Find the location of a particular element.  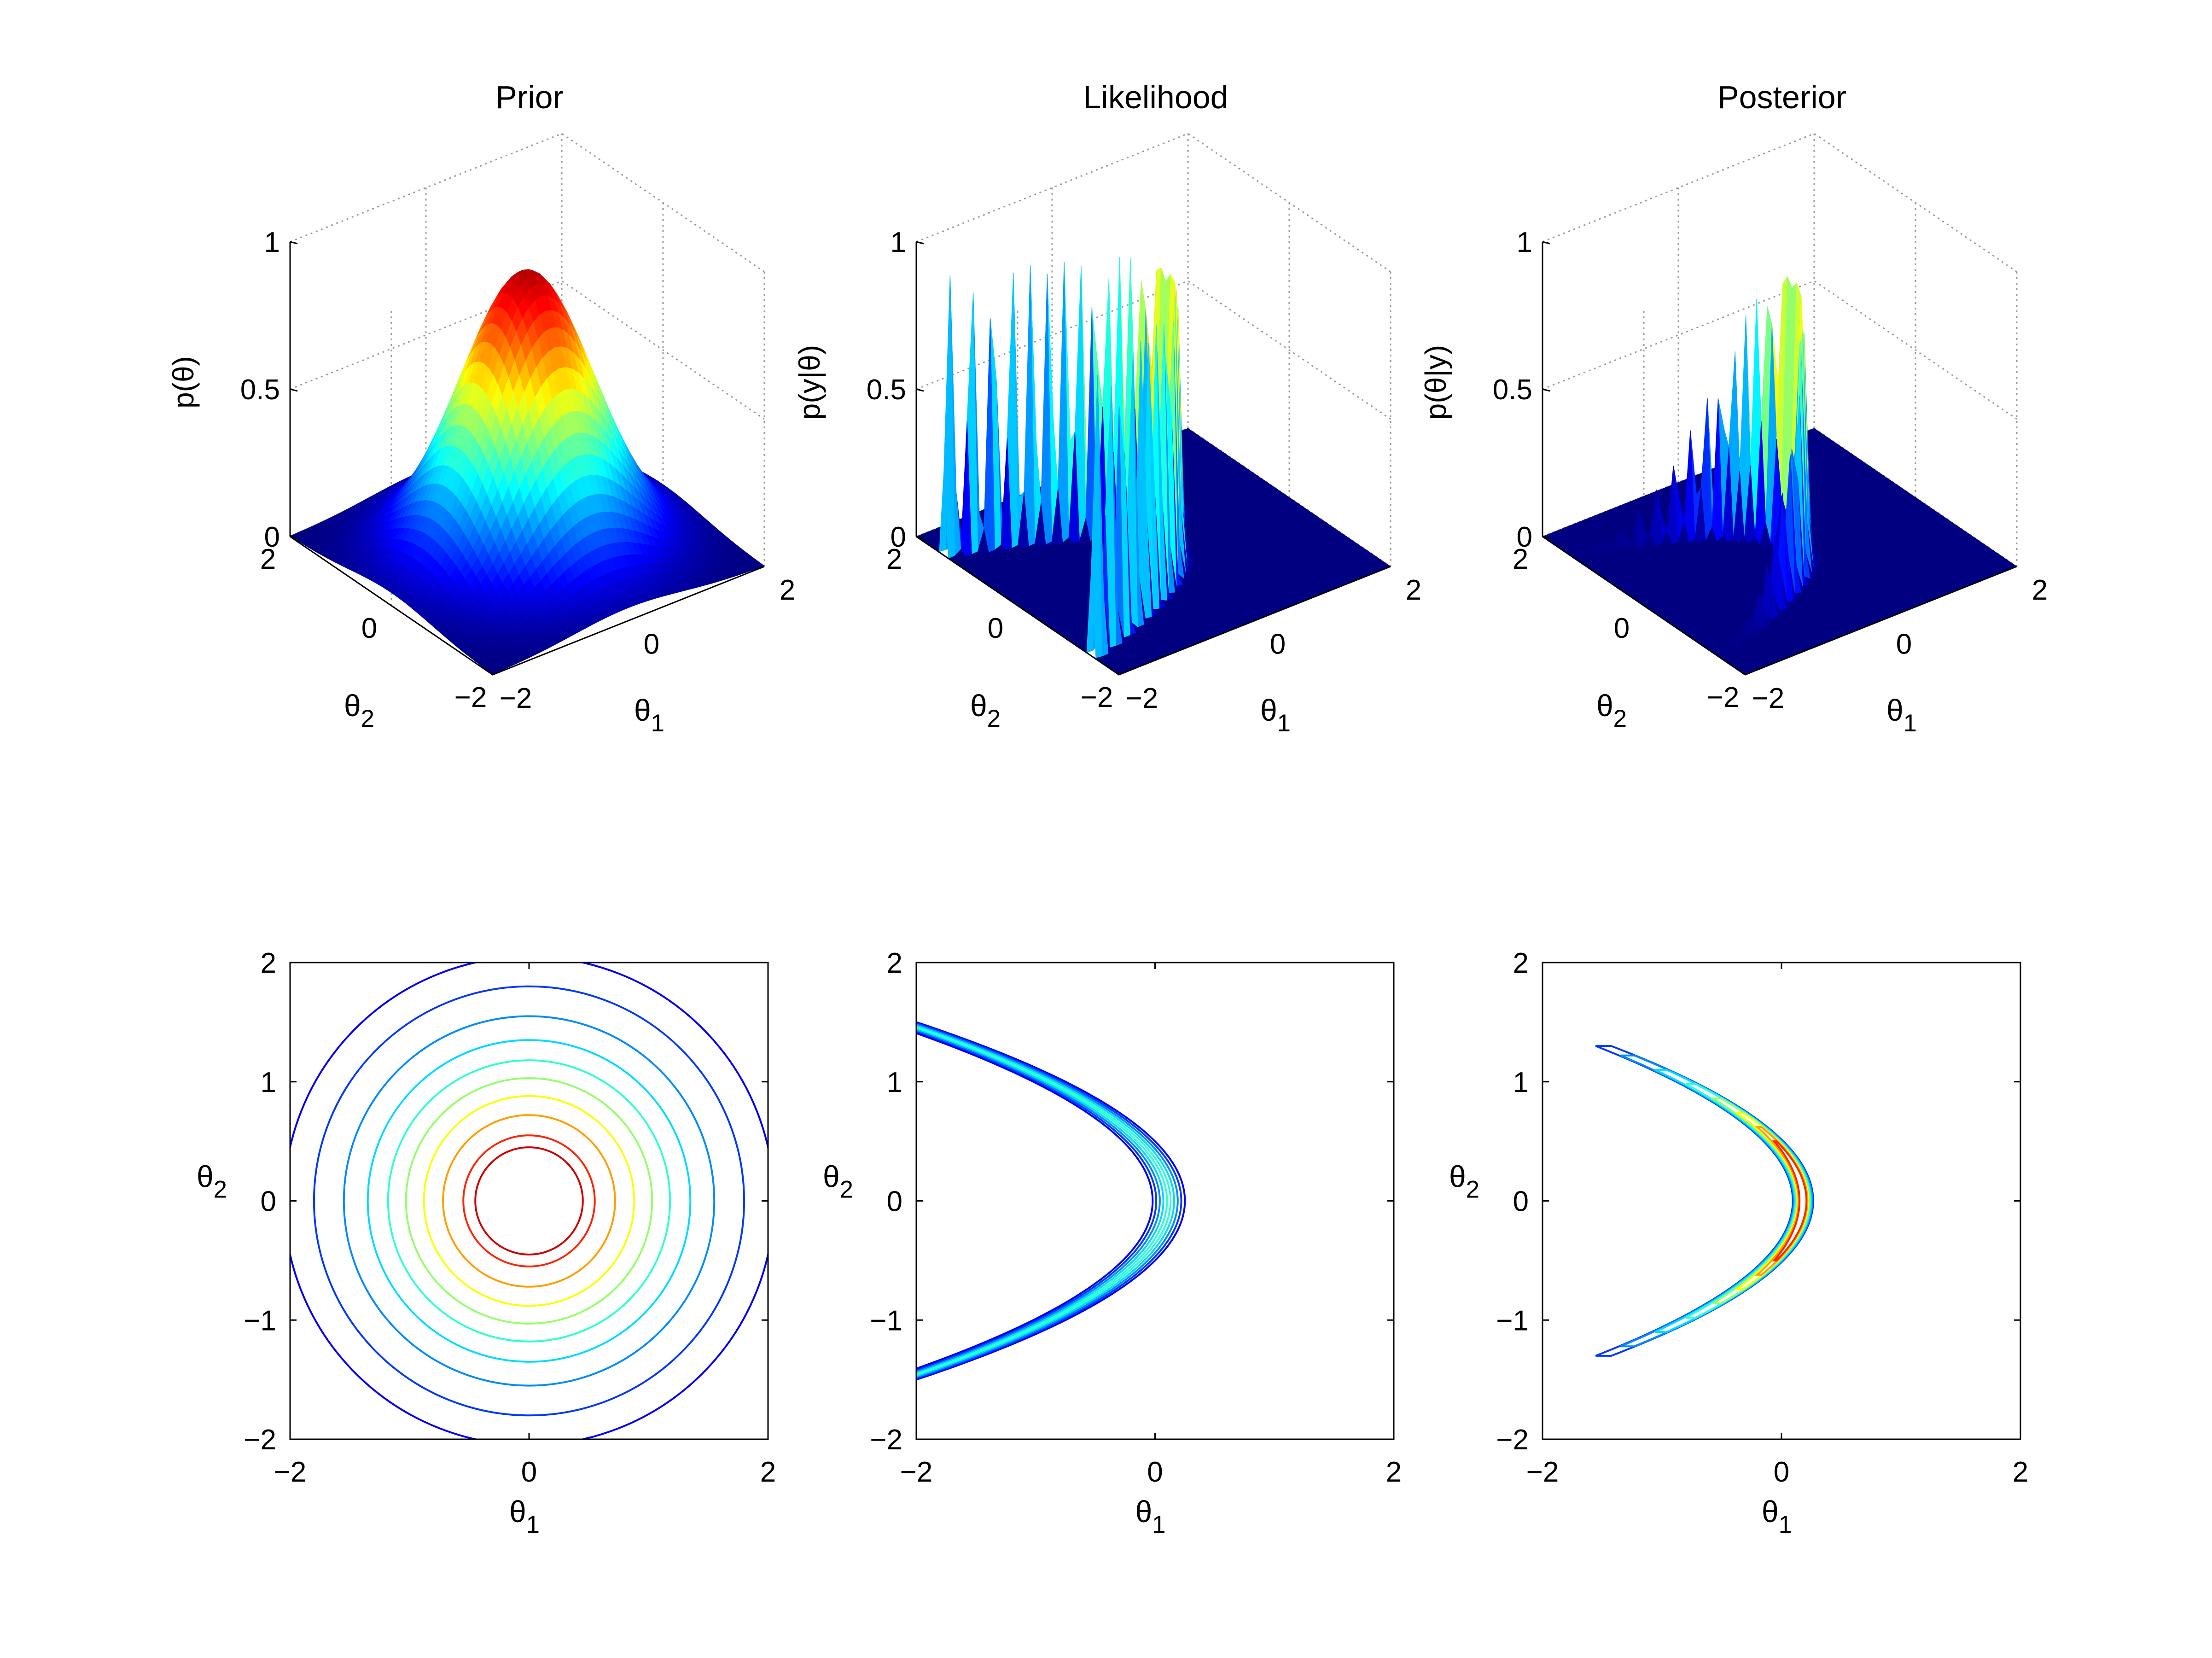

panel-title: Likelihood is located at coordinates (1155, 97).